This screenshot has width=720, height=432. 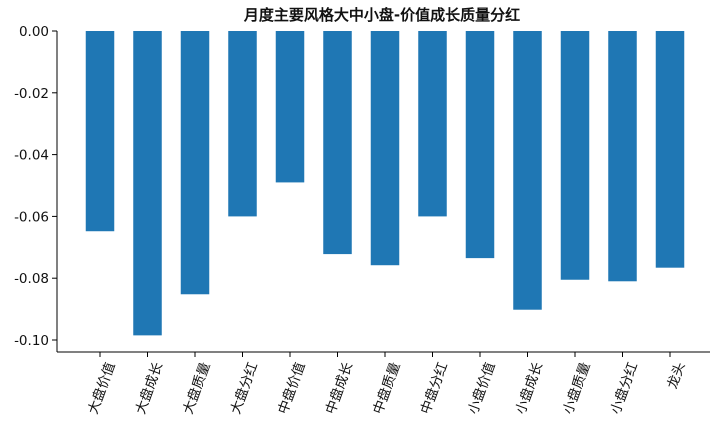 I want to click on x-tick-label: 中盘质量, so click(x=386, y=388).